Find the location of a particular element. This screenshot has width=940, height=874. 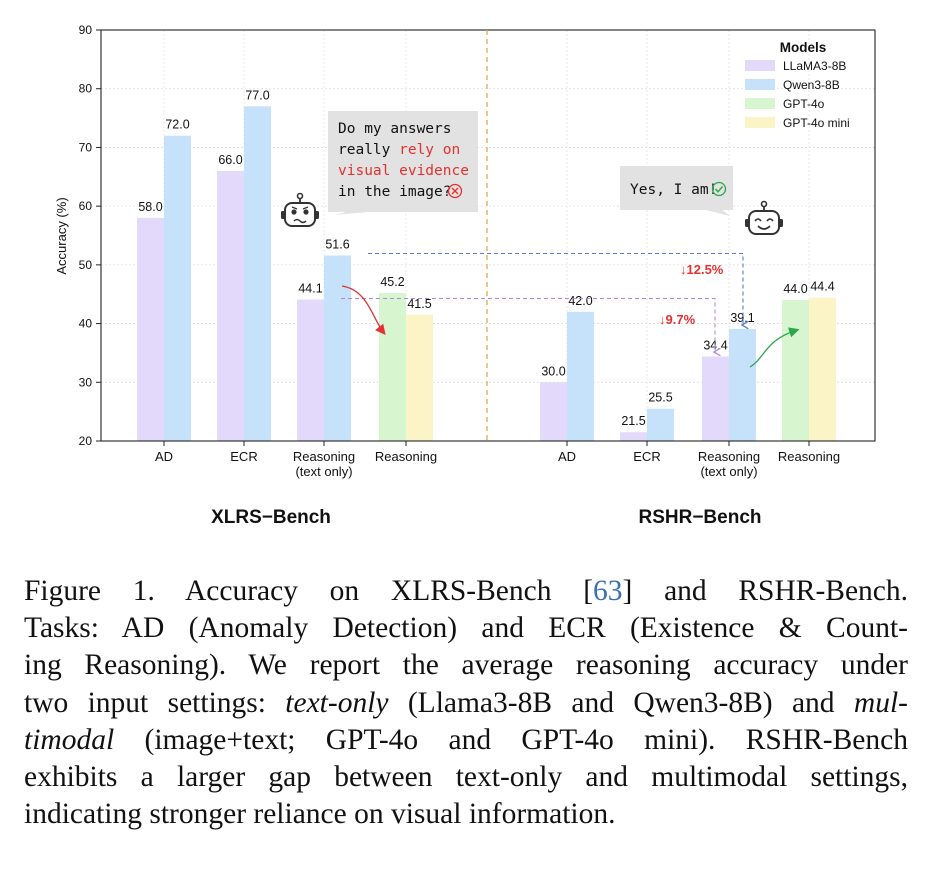

bar-value-label: 44.4 is located at coordinates (822, 287).